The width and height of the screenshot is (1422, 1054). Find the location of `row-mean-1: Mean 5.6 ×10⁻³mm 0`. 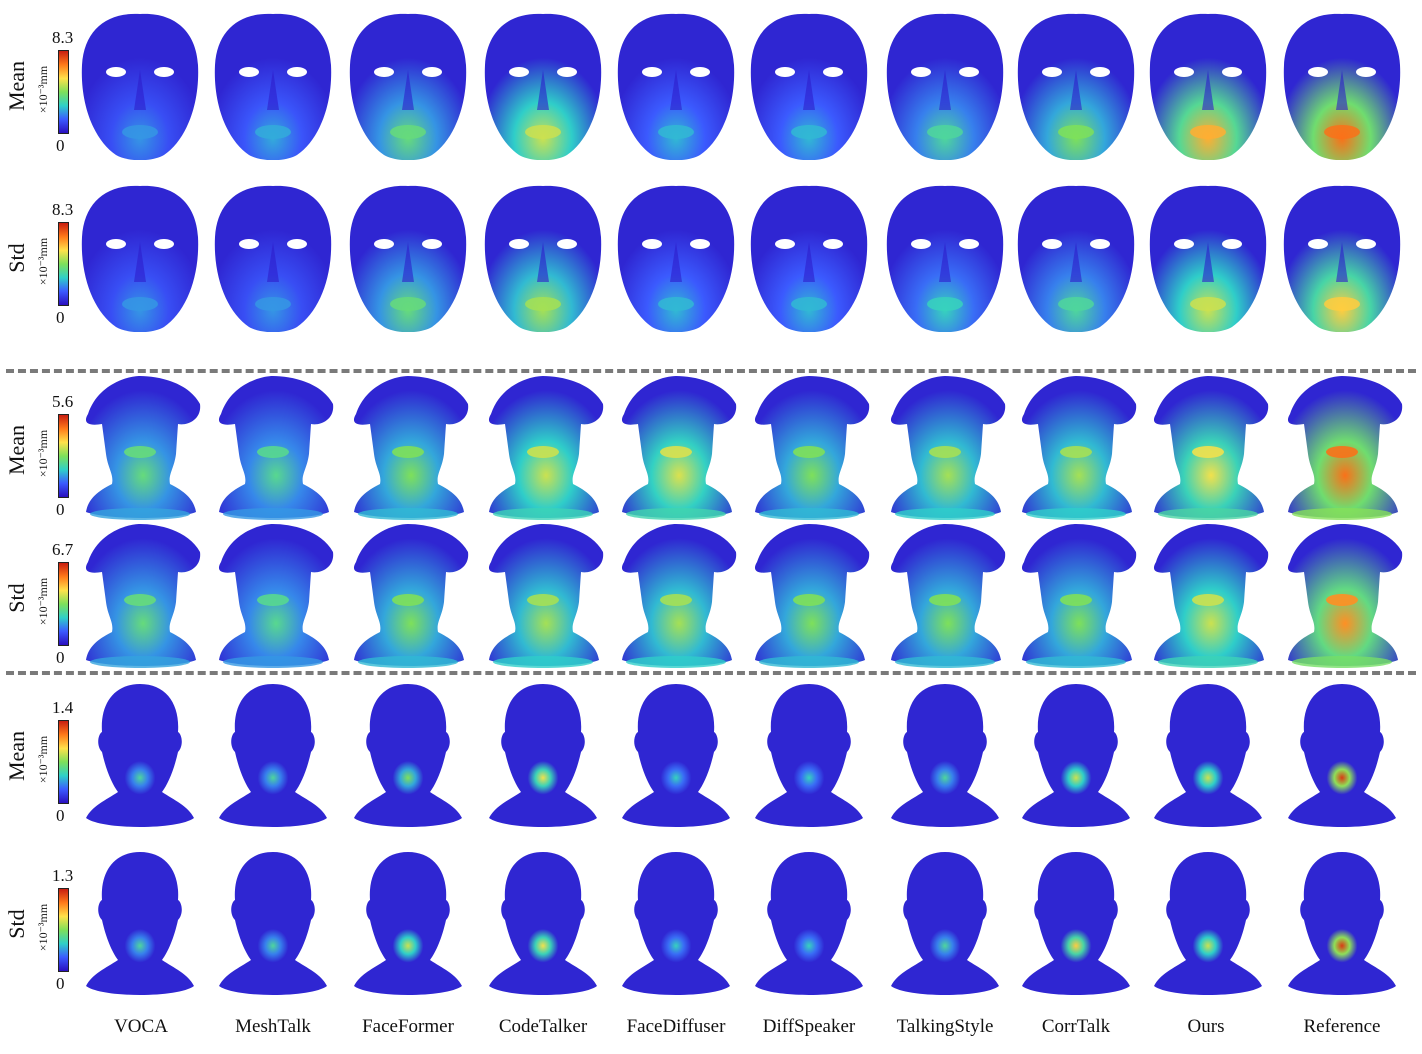

row-mean-1: Mean 5.6 ×10⁻³mm 0 is located at coordinates (711, 449).